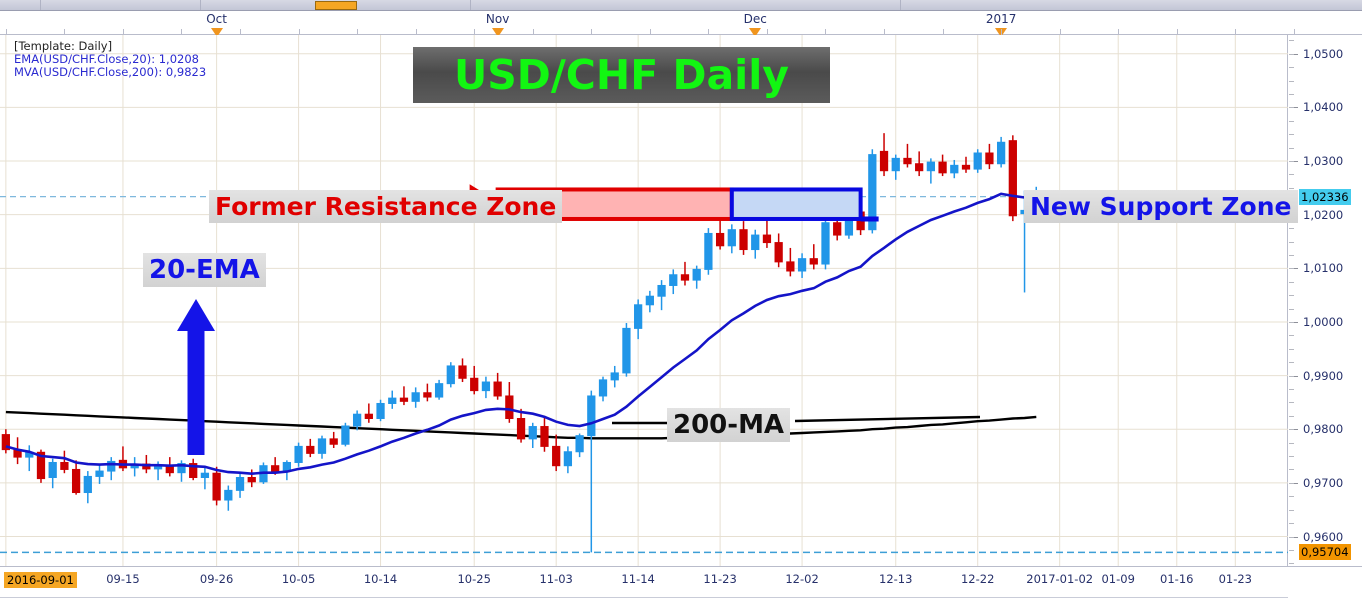 The width and height of the screenshot is (1362, 604). I want to click on annotation-200-ma: 200-MA, so click(729, 425).